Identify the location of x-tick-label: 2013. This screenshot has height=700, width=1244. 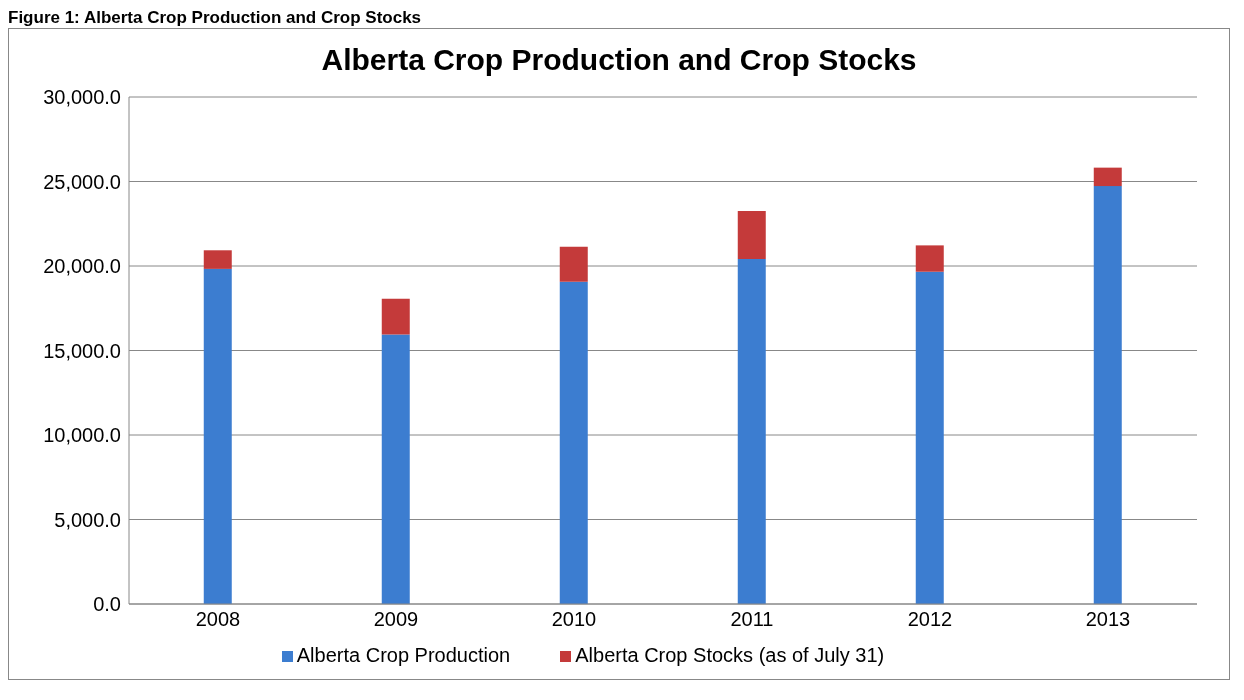
(1108, 619).